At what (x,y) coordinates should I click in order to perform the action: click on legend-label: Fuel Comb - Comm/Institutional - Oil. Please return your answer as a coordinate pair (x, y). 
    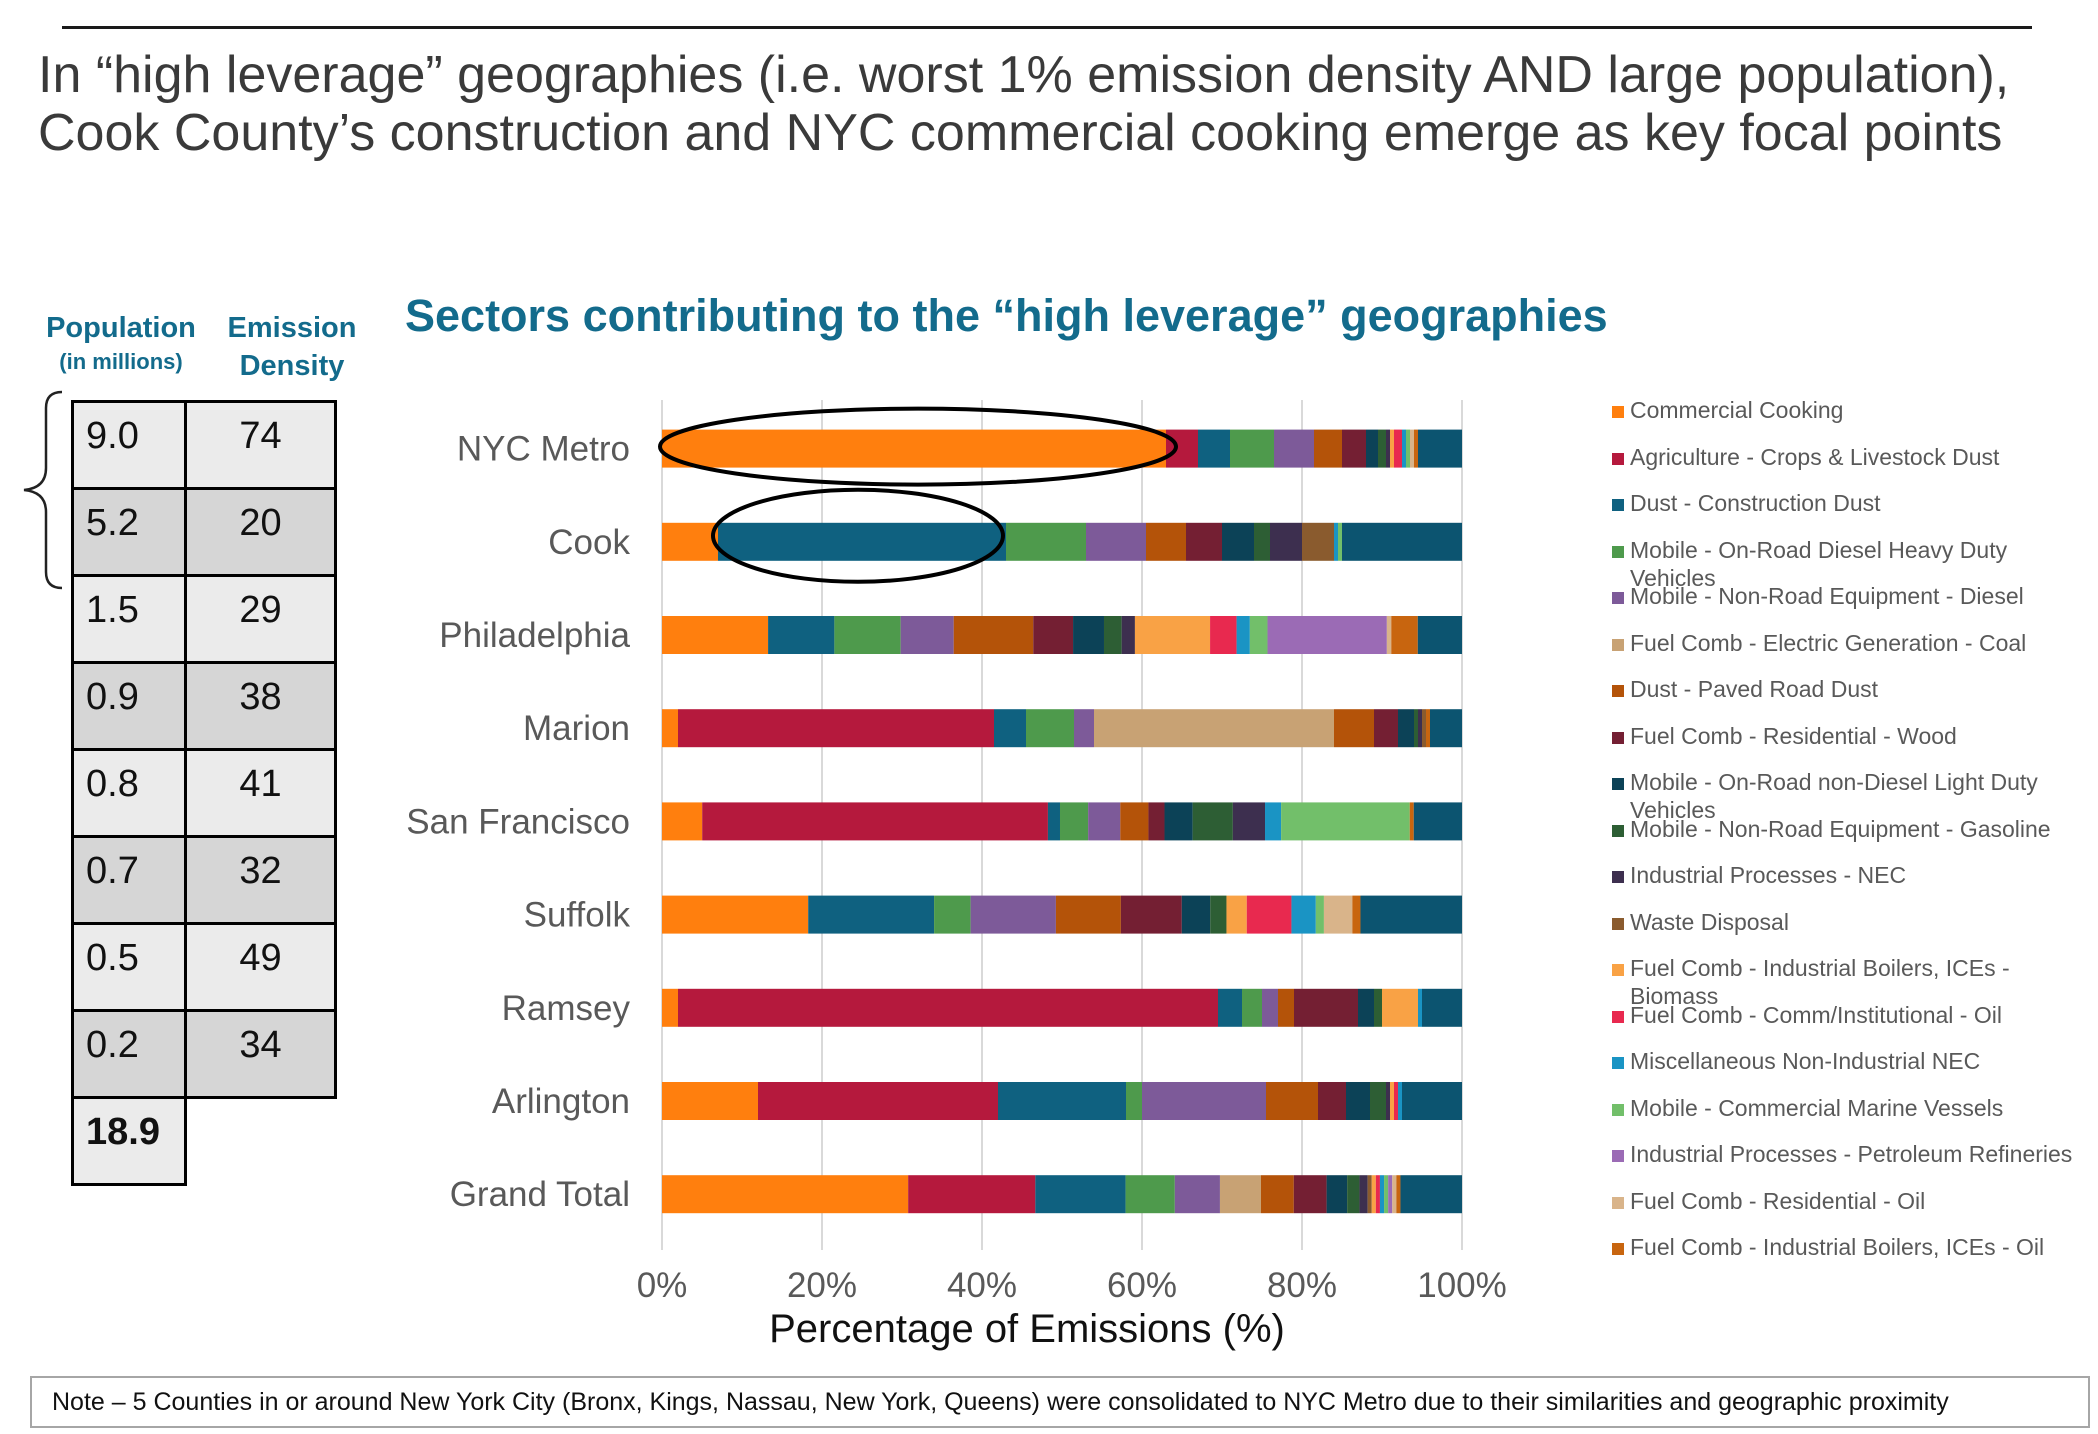
    Looking at the image, I should click on (1816, 1014).